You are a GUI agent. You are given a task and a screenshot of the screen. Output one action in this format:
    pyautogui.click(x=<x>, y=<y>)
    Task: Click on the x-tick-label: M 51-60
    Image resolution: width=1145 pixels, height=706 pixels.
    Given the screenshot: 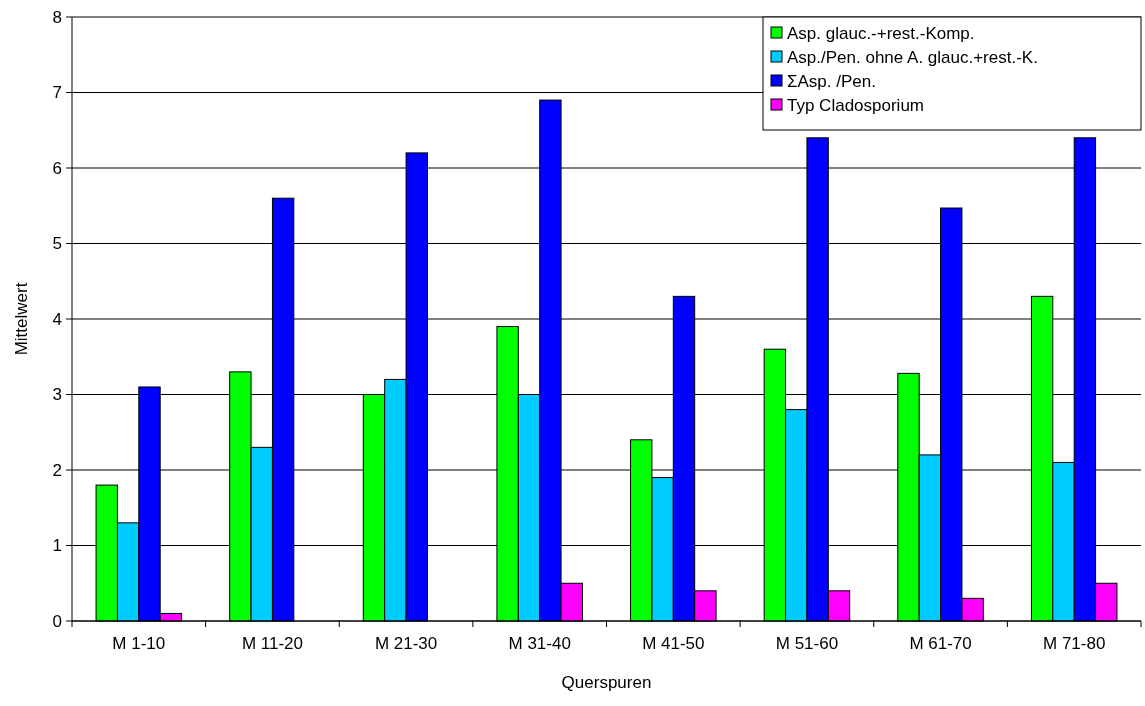 What is the action you would take?
    pyautogui.click(x=807, y=643)
    